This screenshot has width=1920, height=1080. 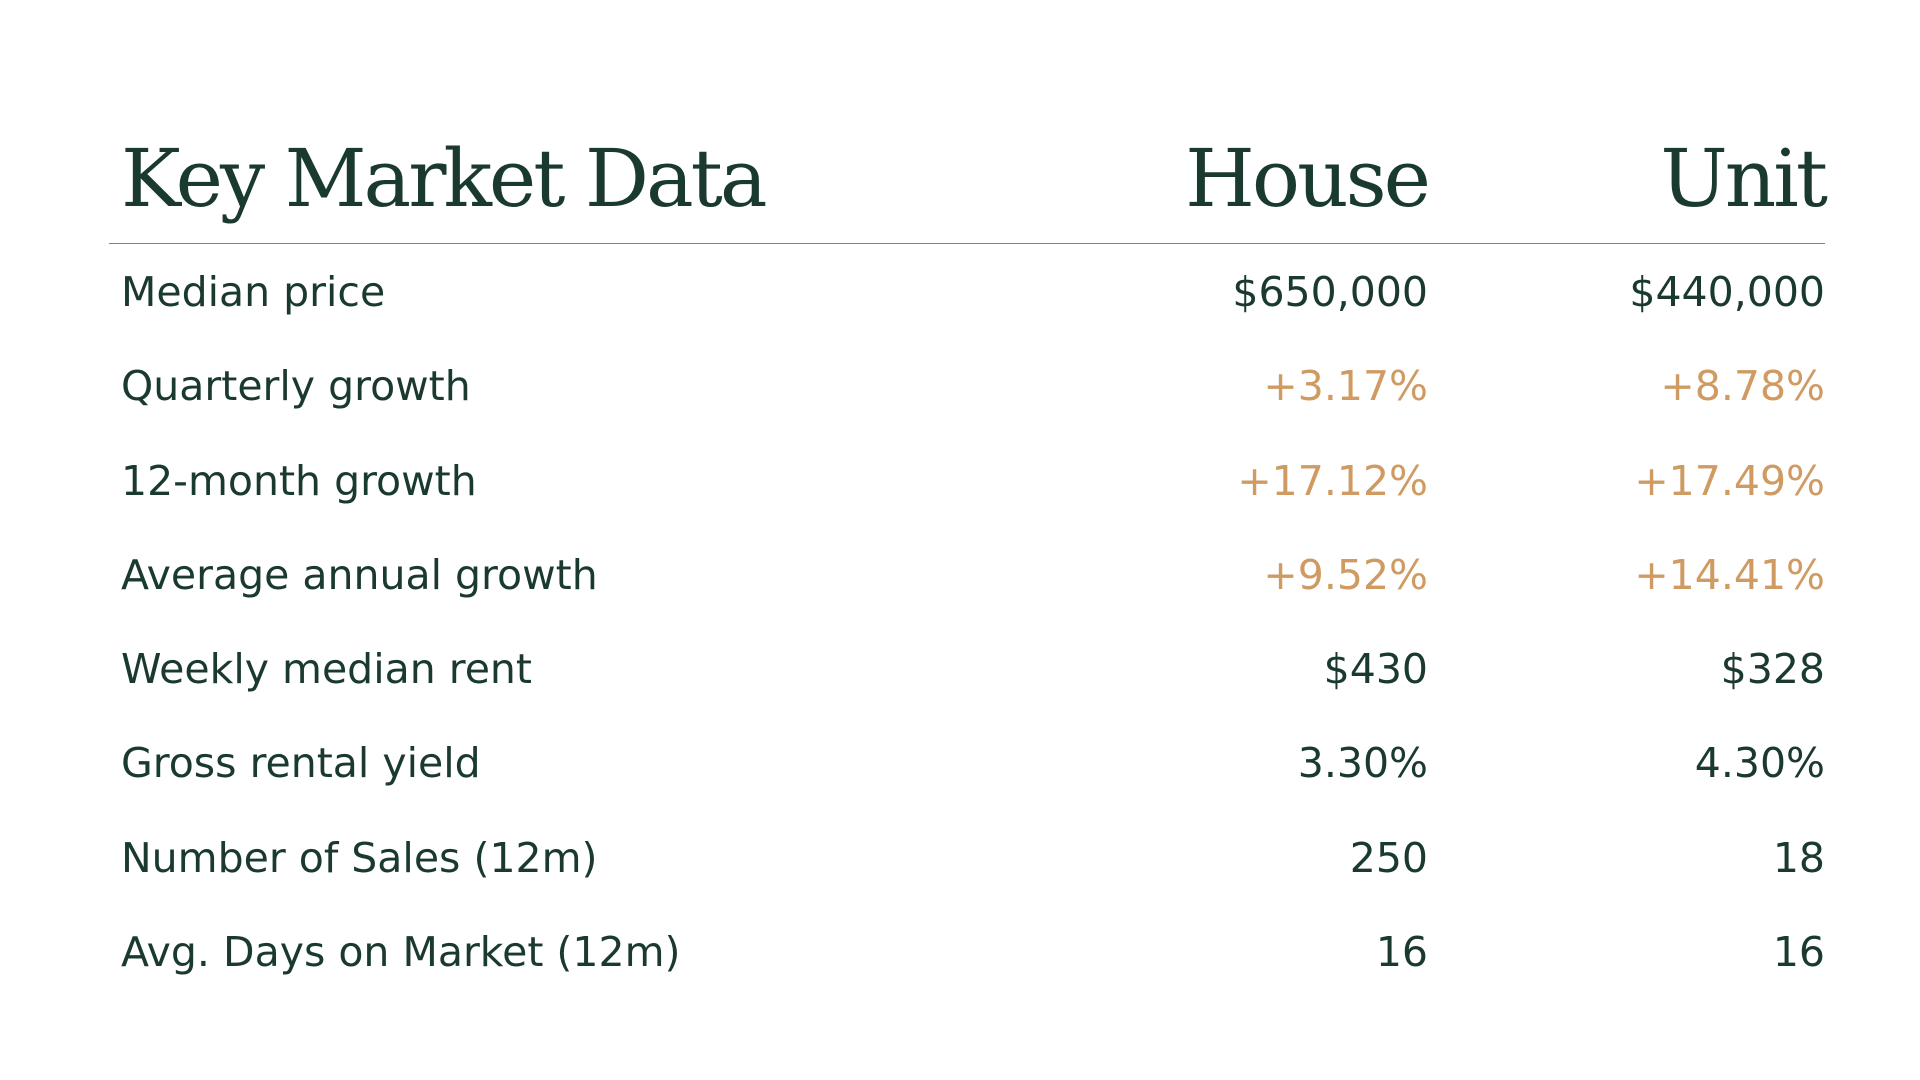 What do you see at coordinates (301, 763) in the screenshot?
I see `row-label: Gross rental yield` at bounding box center [301, 763].